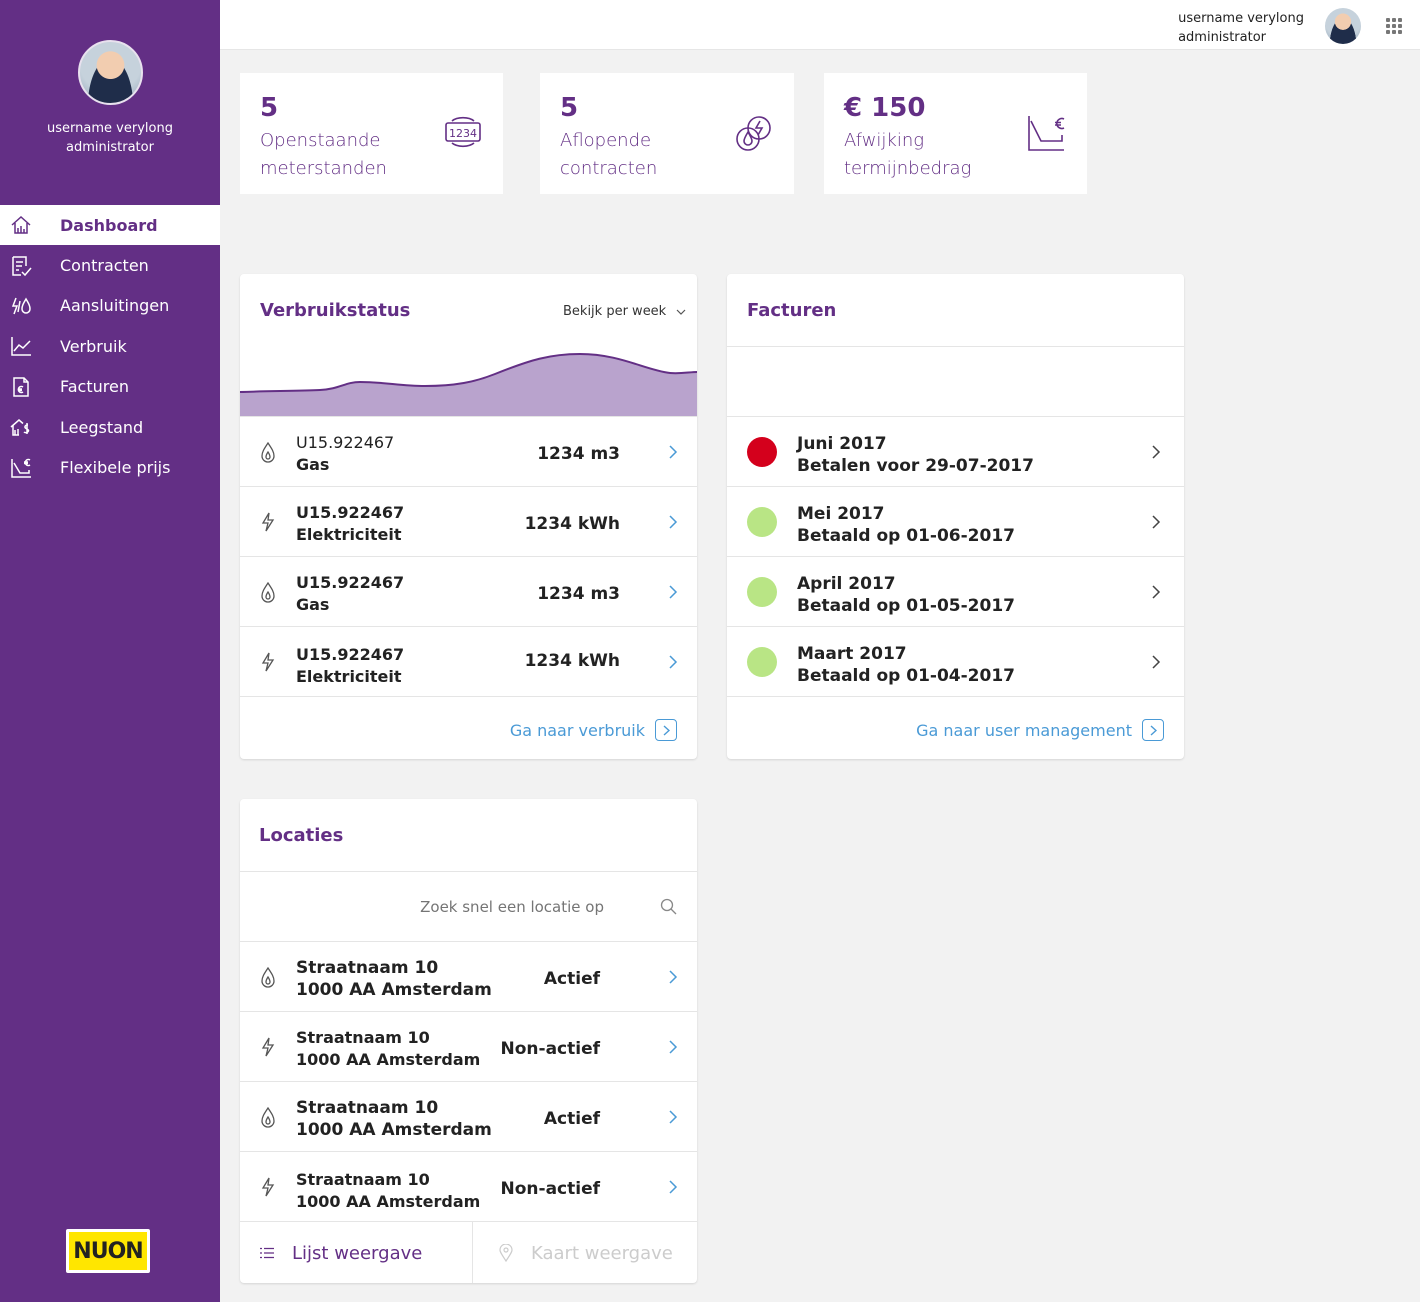  Describe the element at coordinates (1046, 133) in the screenshot. I see `price-decline-icon` at that location.